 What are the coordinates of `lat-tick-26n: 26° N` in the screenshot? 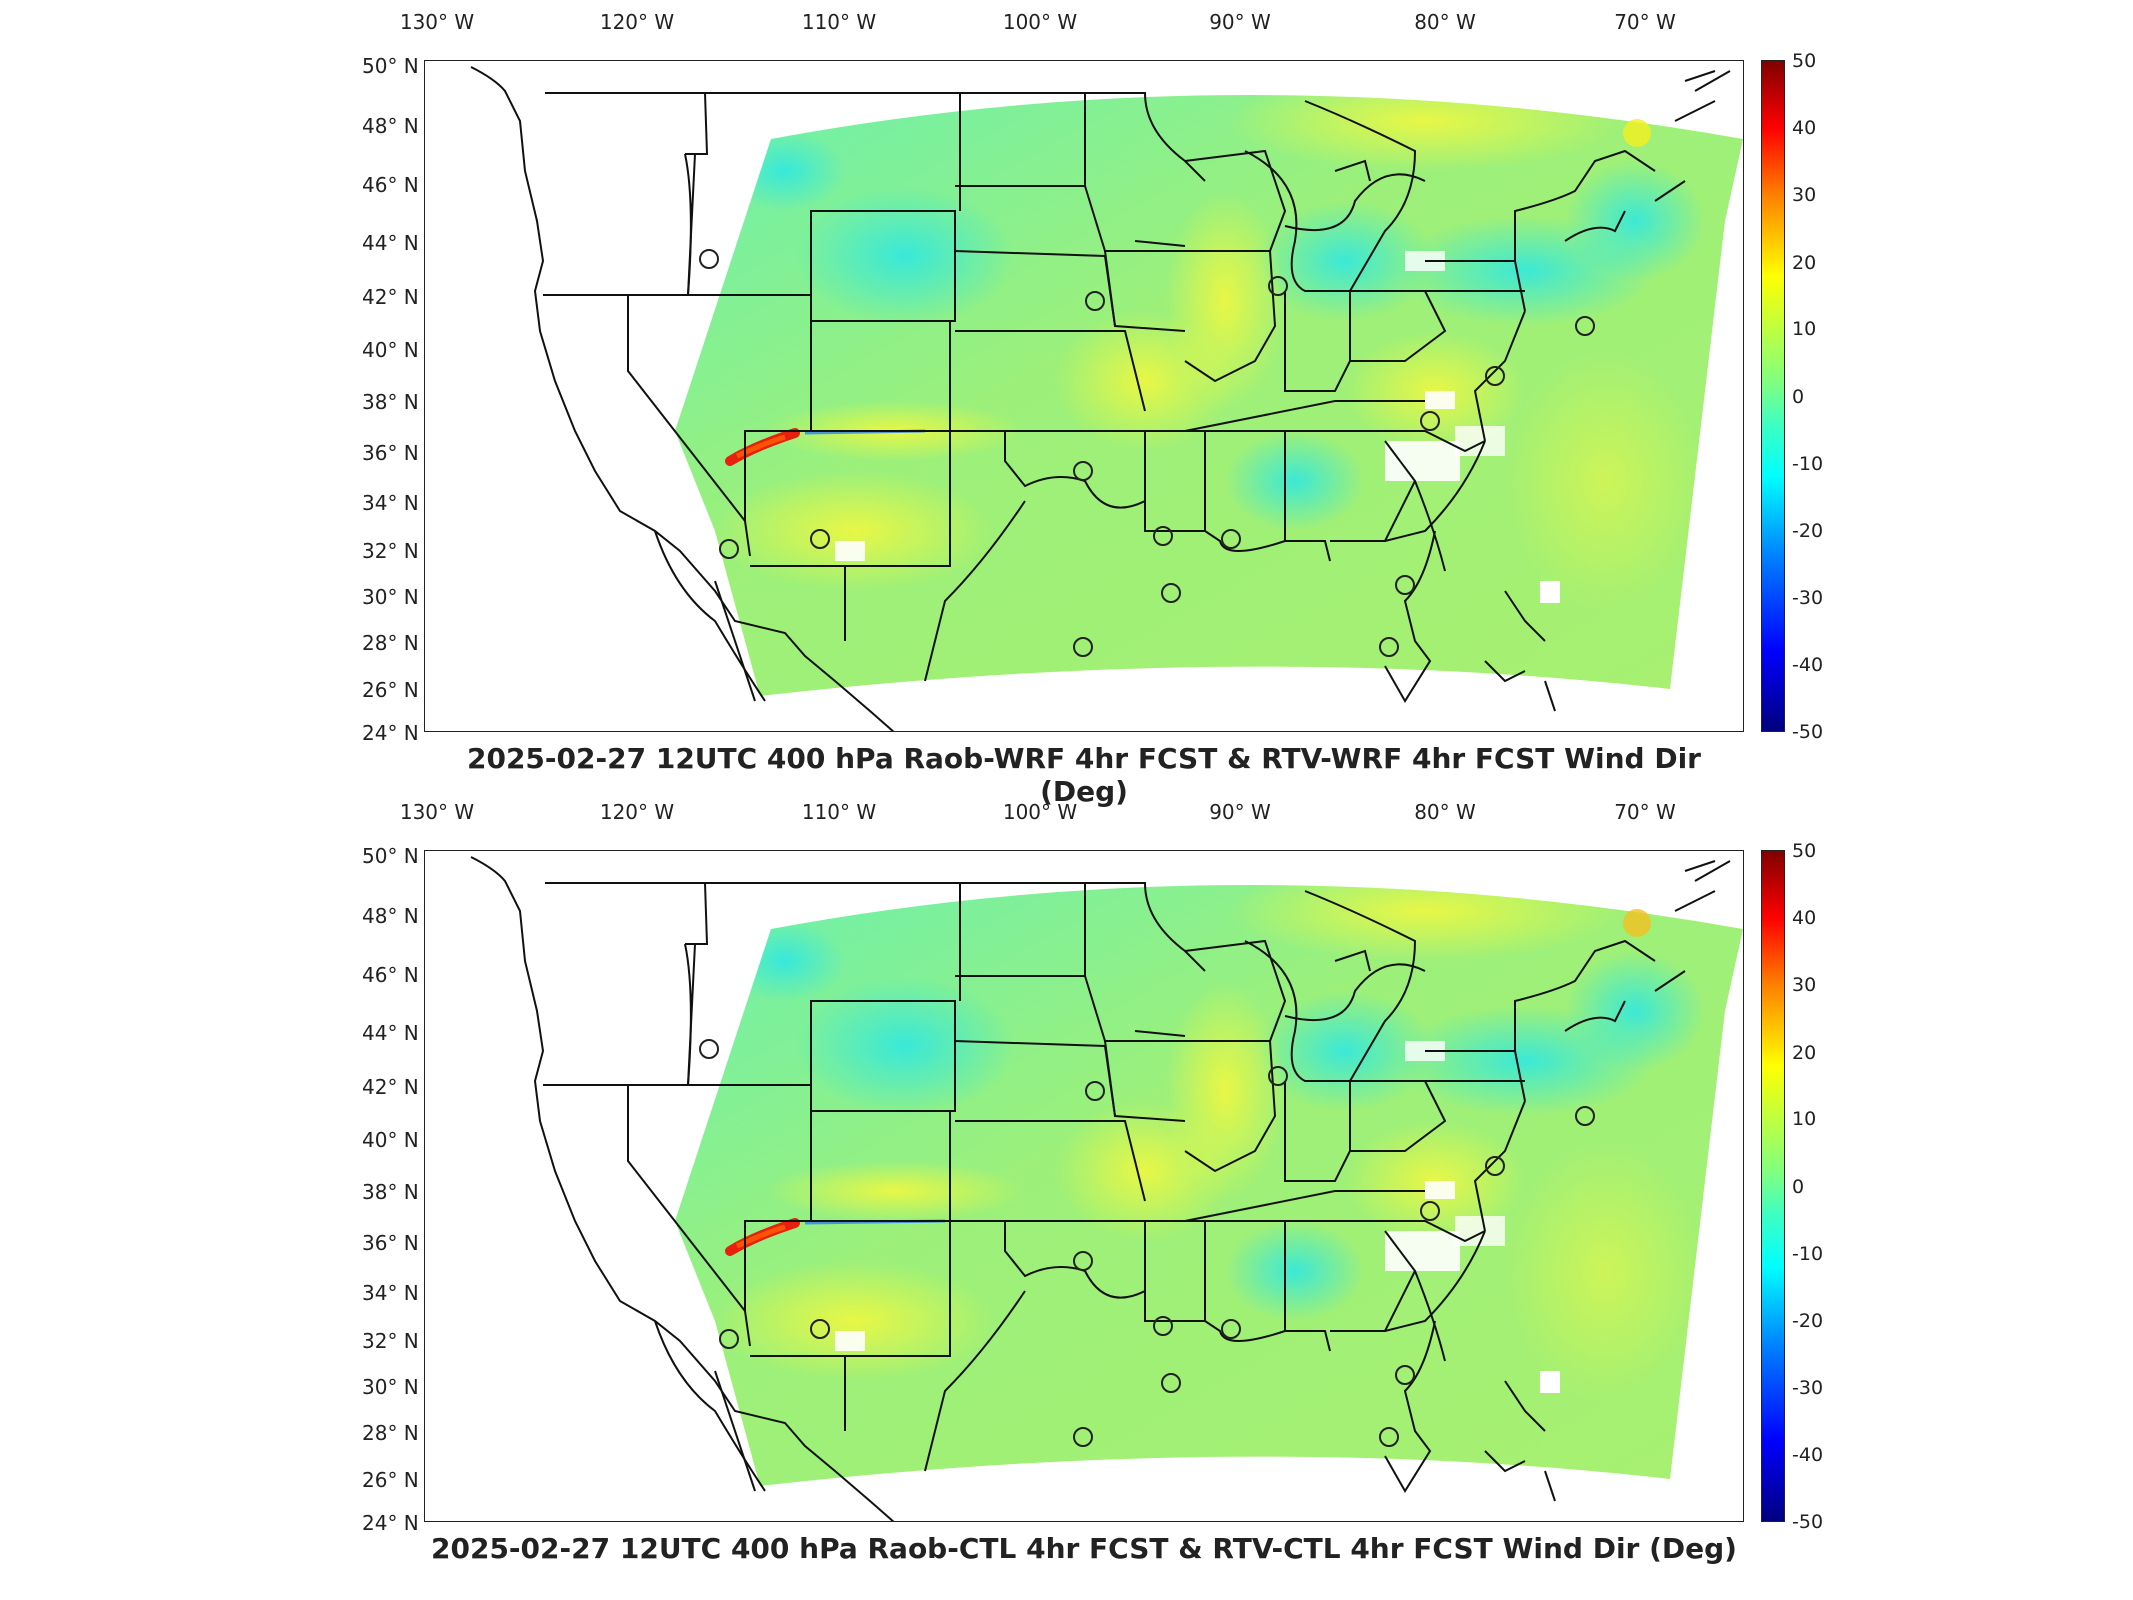 It's located at (390, 1480).